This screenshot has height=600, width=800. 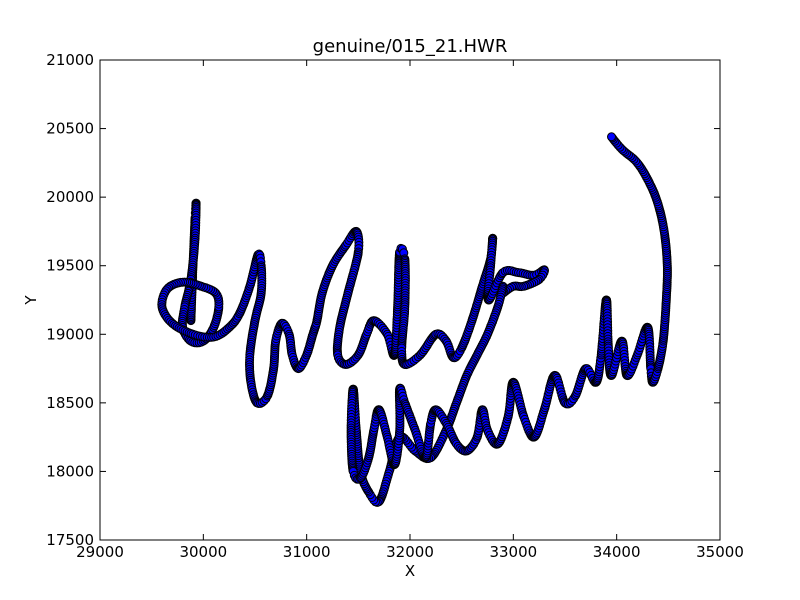 What do you see at coordinates (31, 300) in the screenshot?
I see `y-axis-label: Y` at bounding box center [31, 300].